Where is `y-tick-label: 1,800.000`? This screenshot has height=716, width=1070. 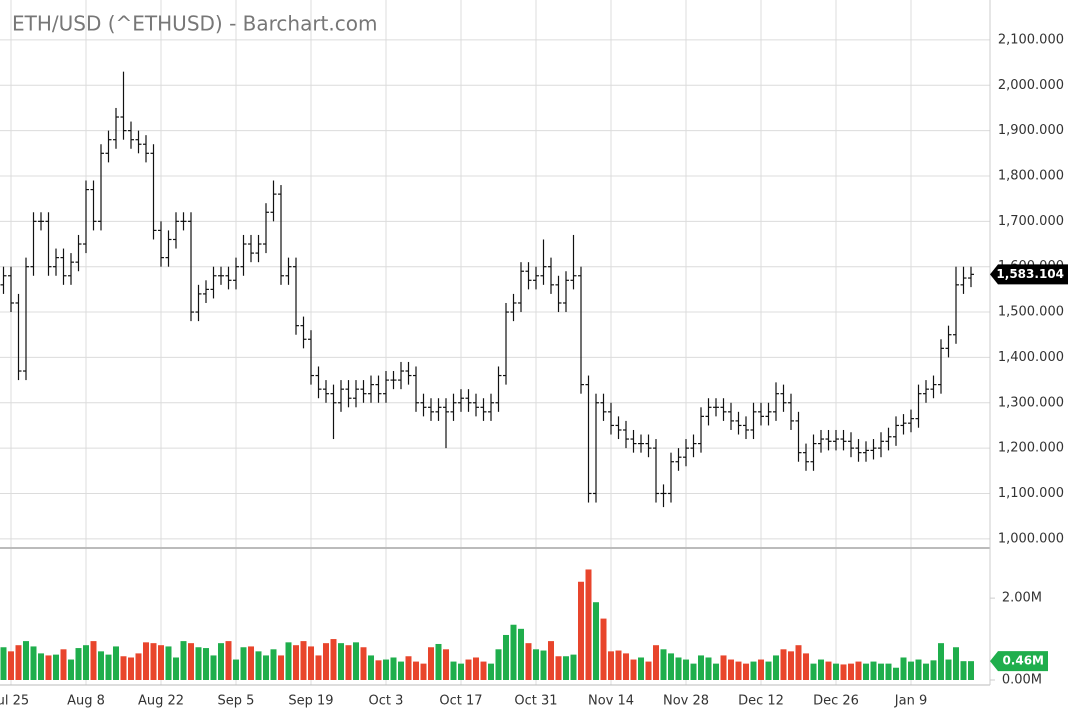
y-tick-label: 1,800.000 is located at coordinates (1031, 175).